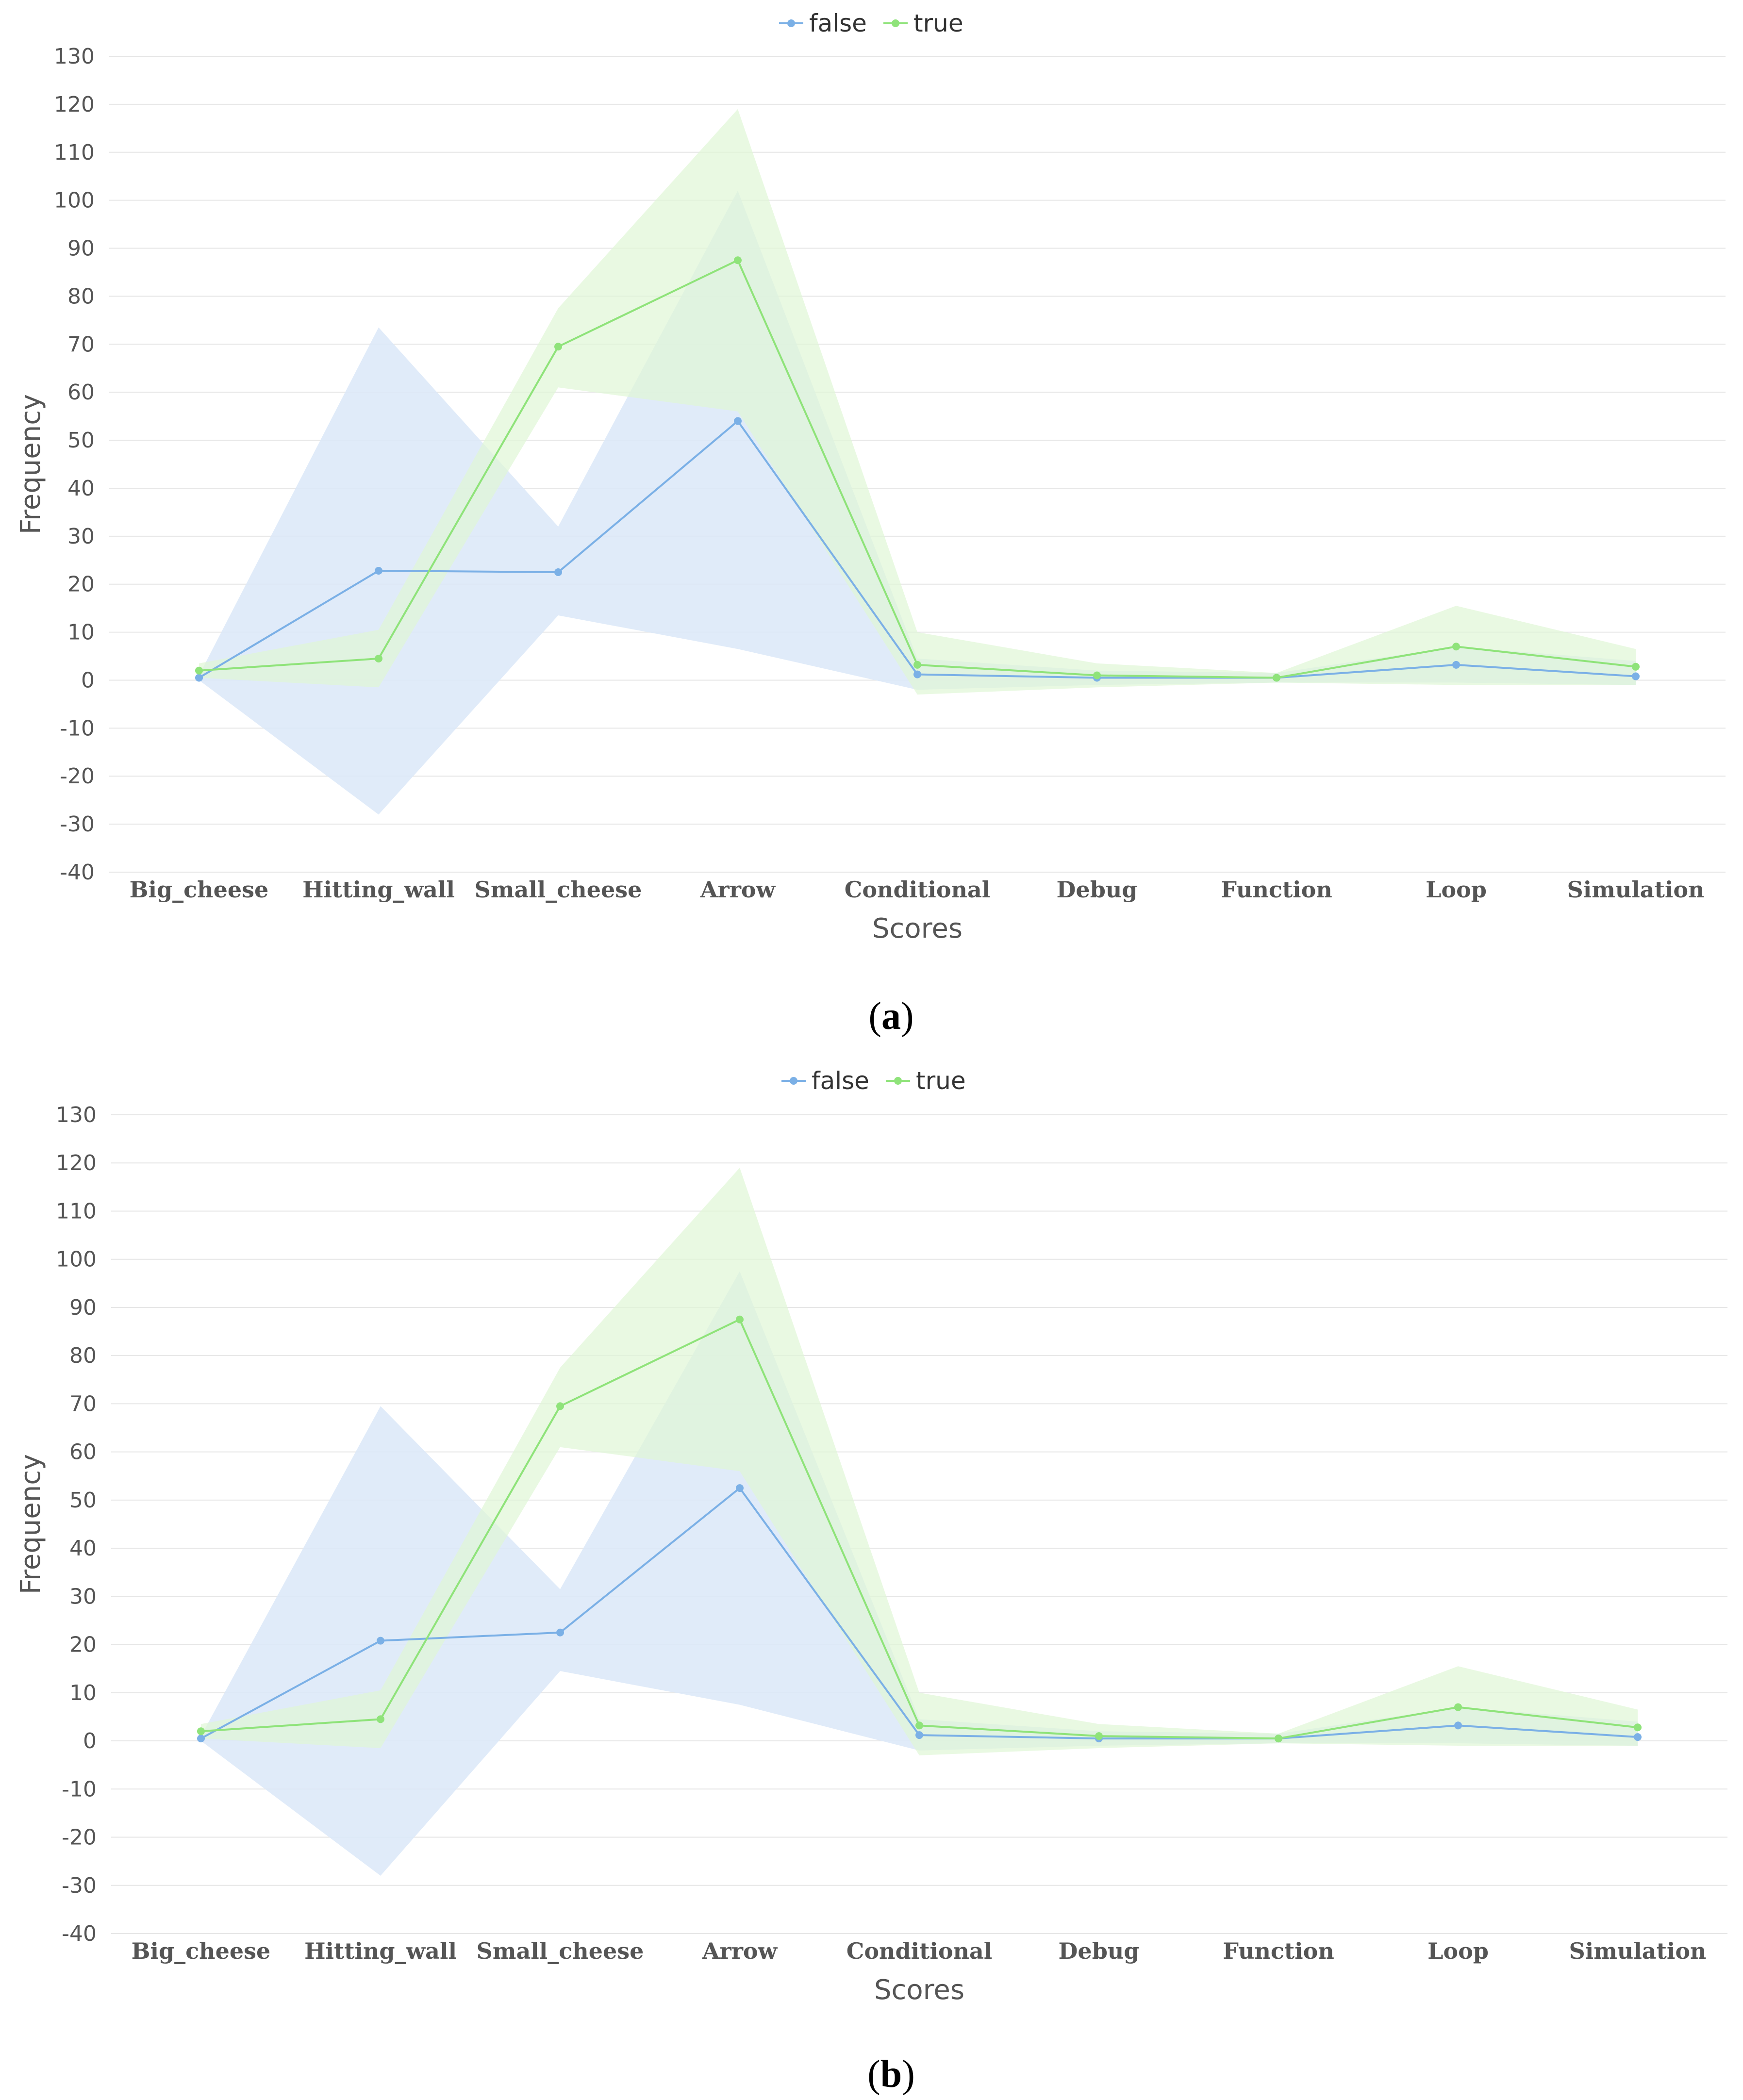  I want to click on chart0-xtick-label: Small_cheese, so click(558, 889).